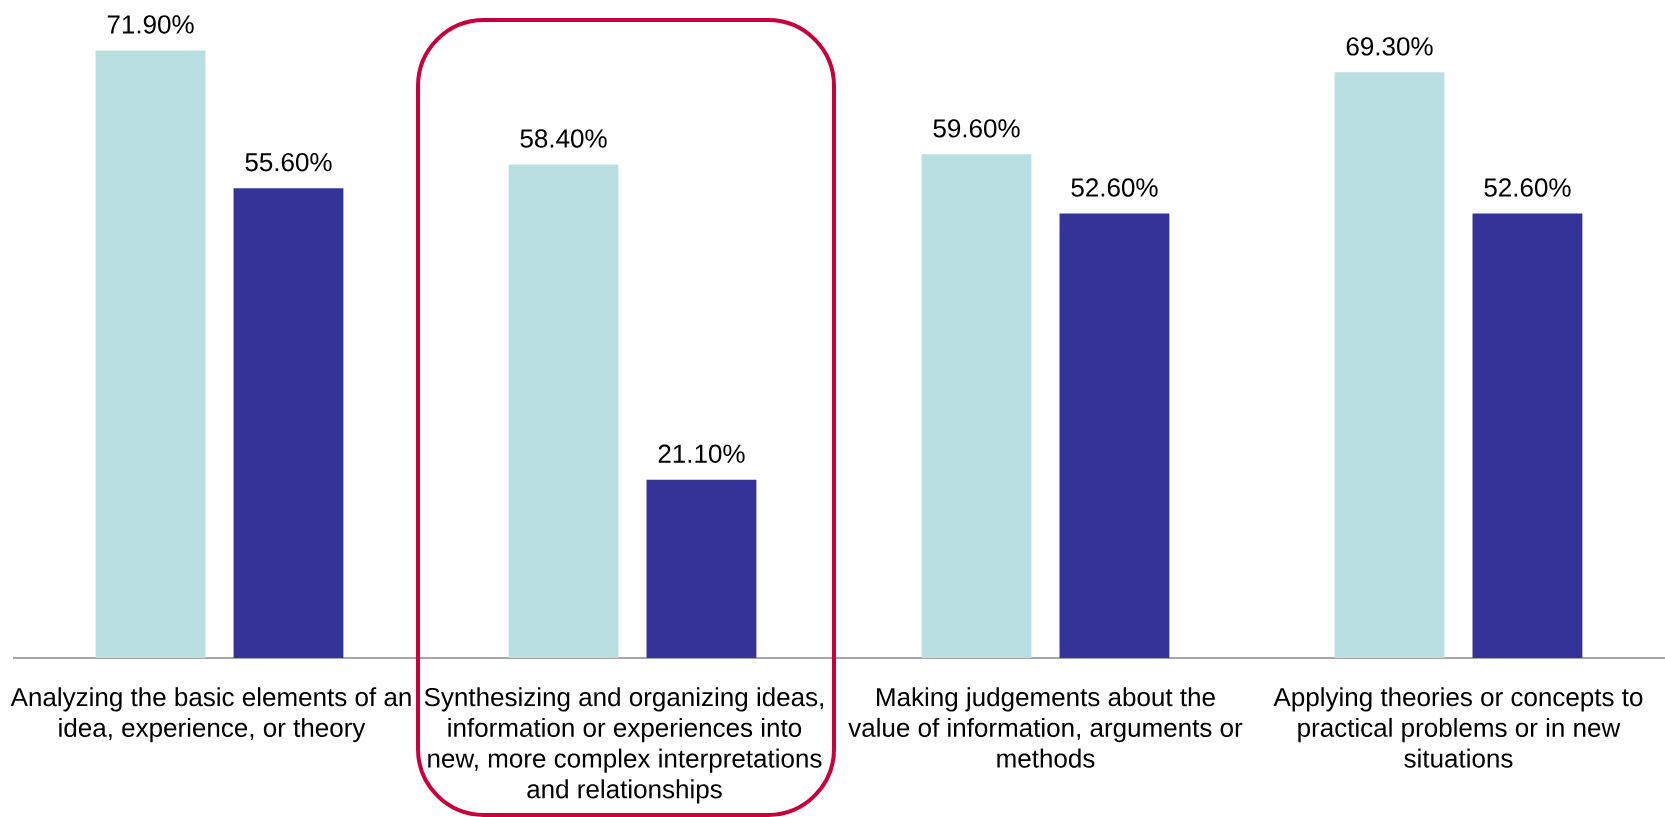 This screenshot has height=817, width=1665. I want to click on data-label: 69.30%, so click(1389, 46).